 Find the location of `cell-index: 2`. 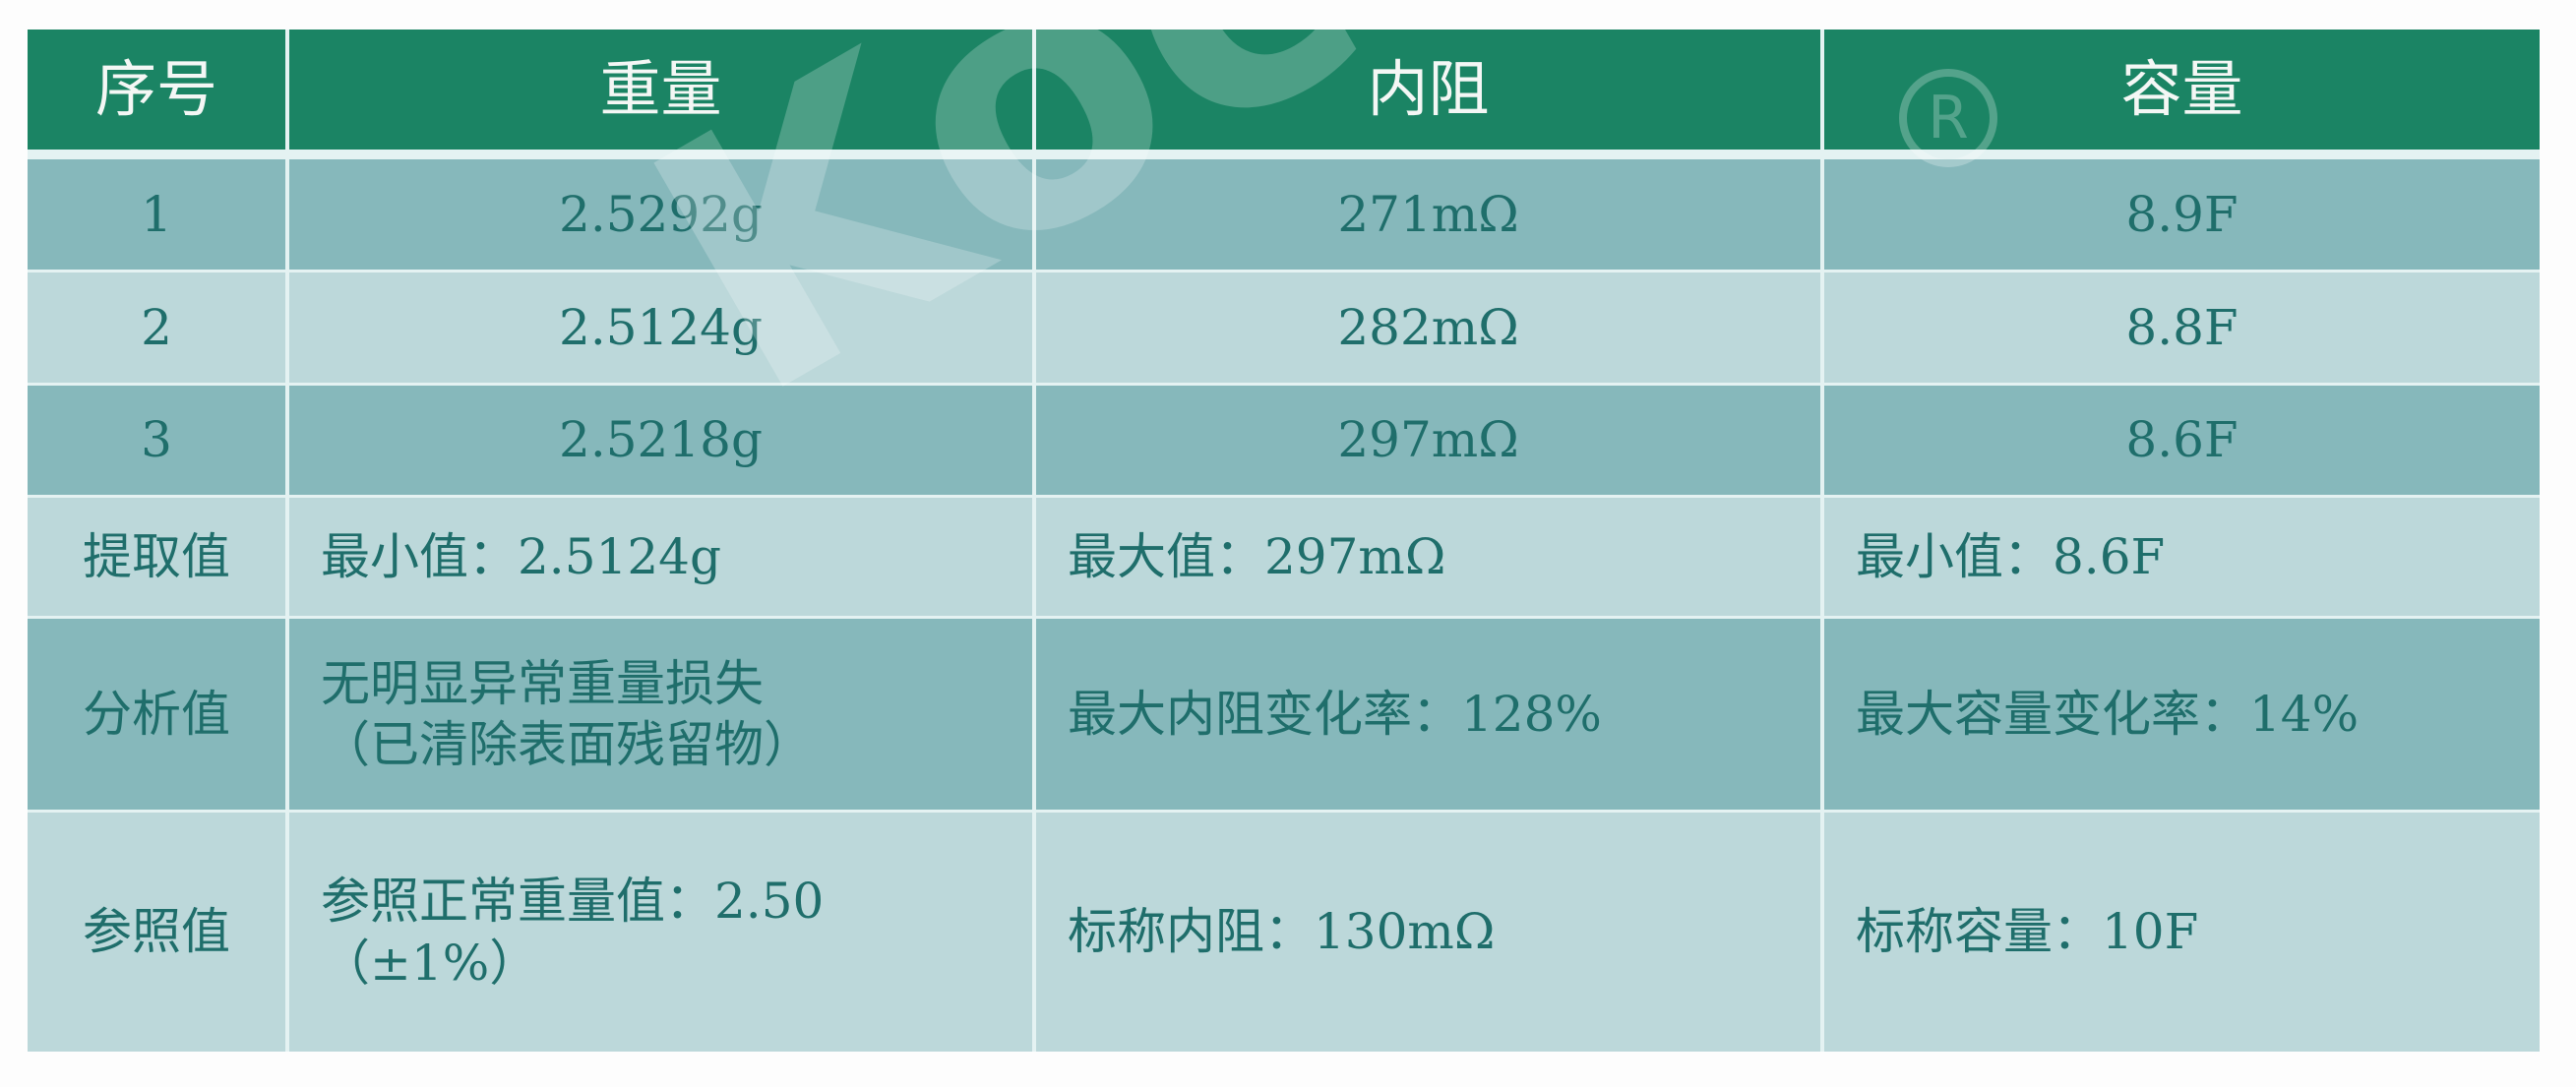

cell-index: 2 is located at coordinates (156, 327).